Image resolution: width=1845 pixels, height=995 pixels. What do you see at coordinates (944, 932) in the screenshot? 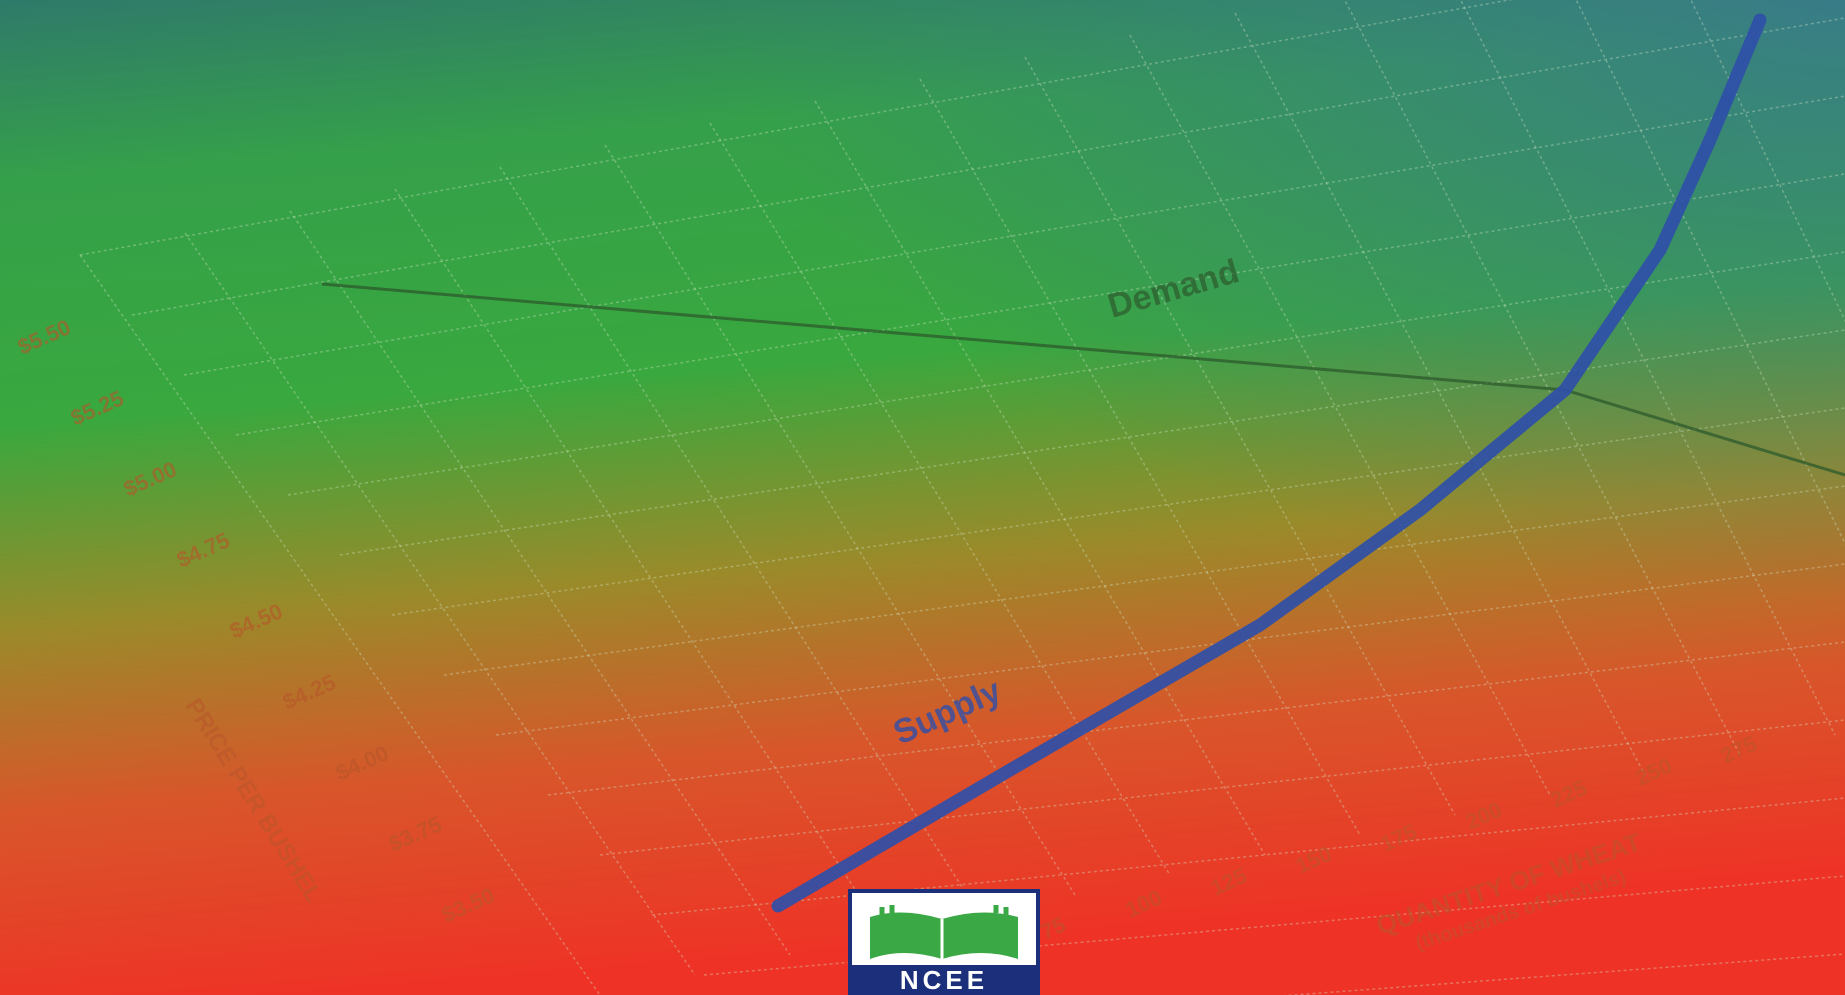
I see `open-book-icon` at bounding box center [944, 932].